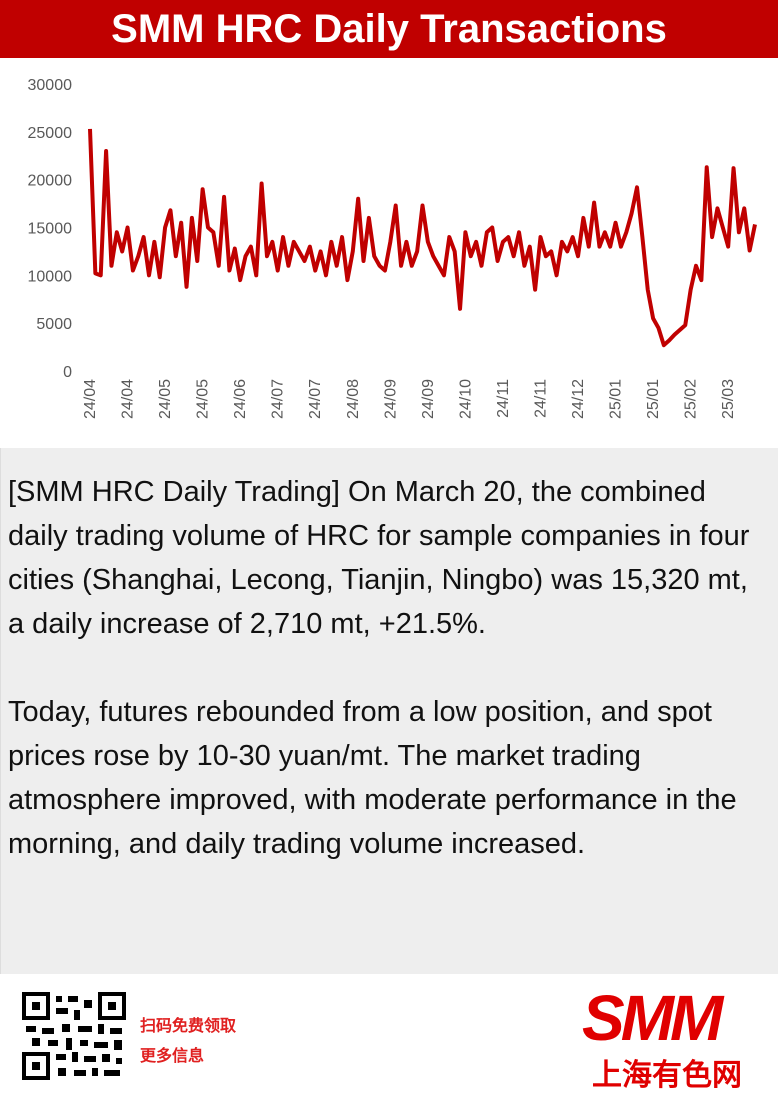 The width and height of the screenshot is (778, 1107). Describe the element at coordinates (389, 29) in the screenshot. I see `title-bar: SMM HRC Daily Transactions` at that location.